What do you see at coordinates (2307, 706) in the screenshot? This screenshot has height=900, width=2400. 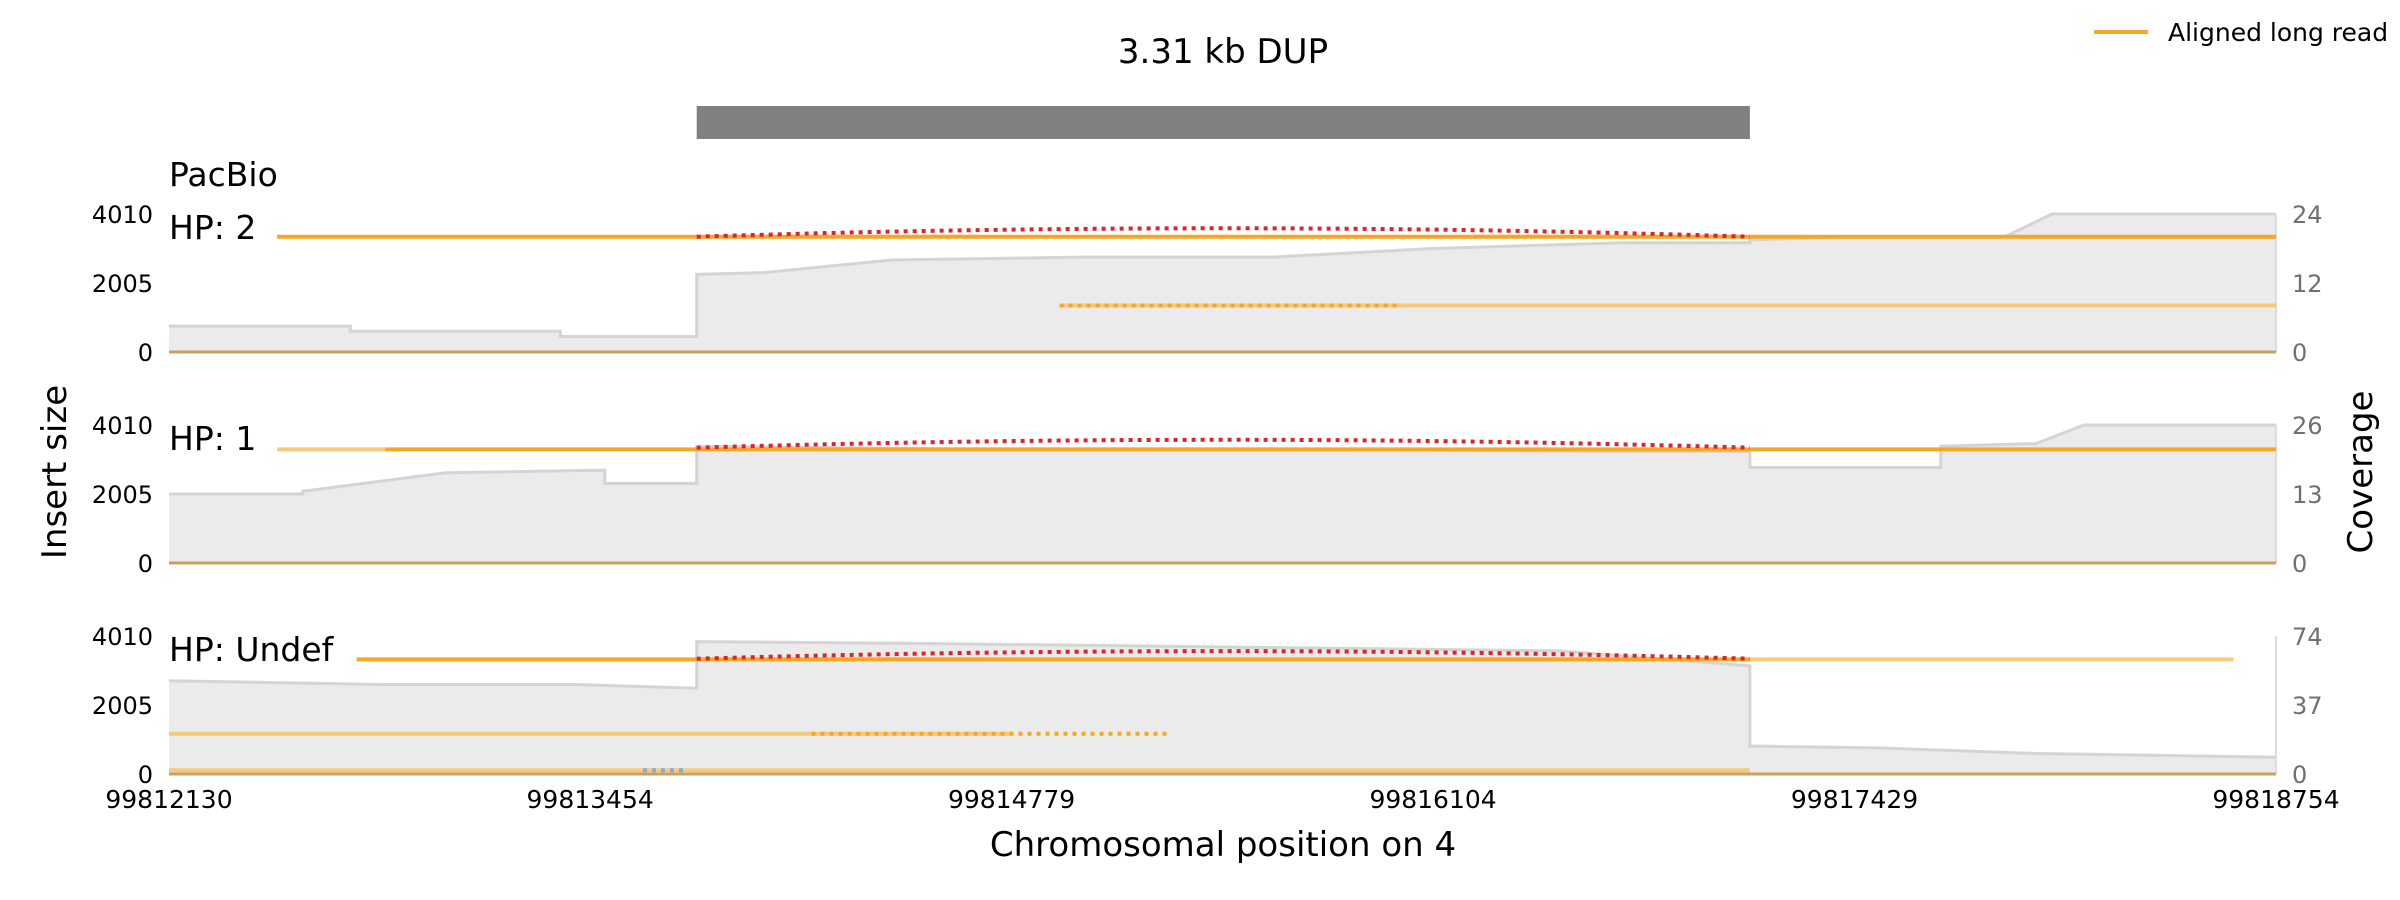 I see `coverage-tick: 37` at bounding box center [2307, 706].